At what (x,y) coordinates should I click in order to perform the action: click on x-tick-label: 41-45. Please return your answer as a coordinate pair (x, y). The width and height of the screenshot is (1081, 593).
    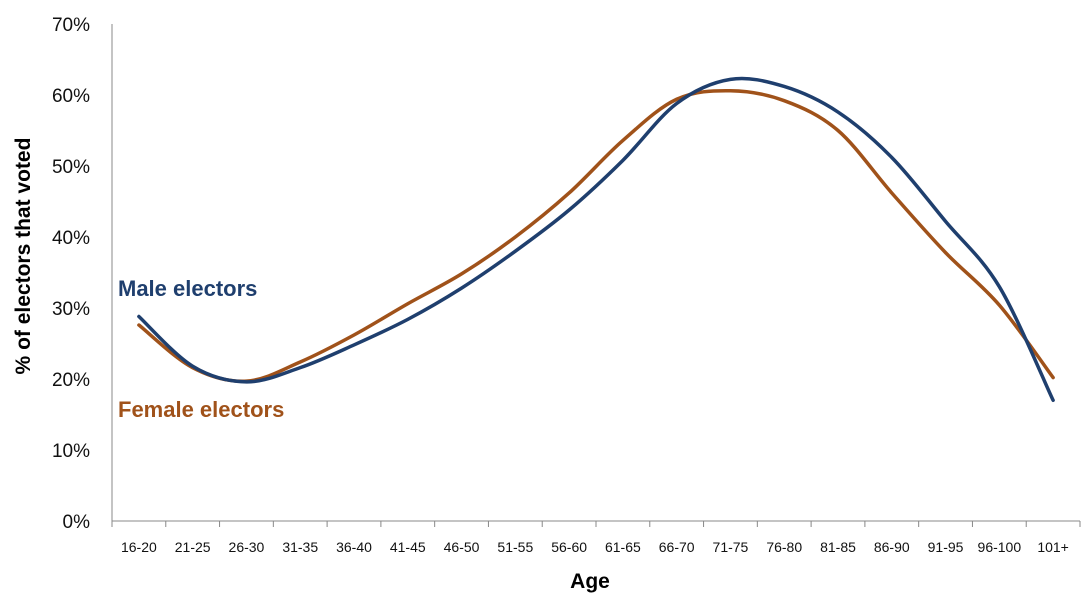
    Looking at the image, I should click on (408, 547).